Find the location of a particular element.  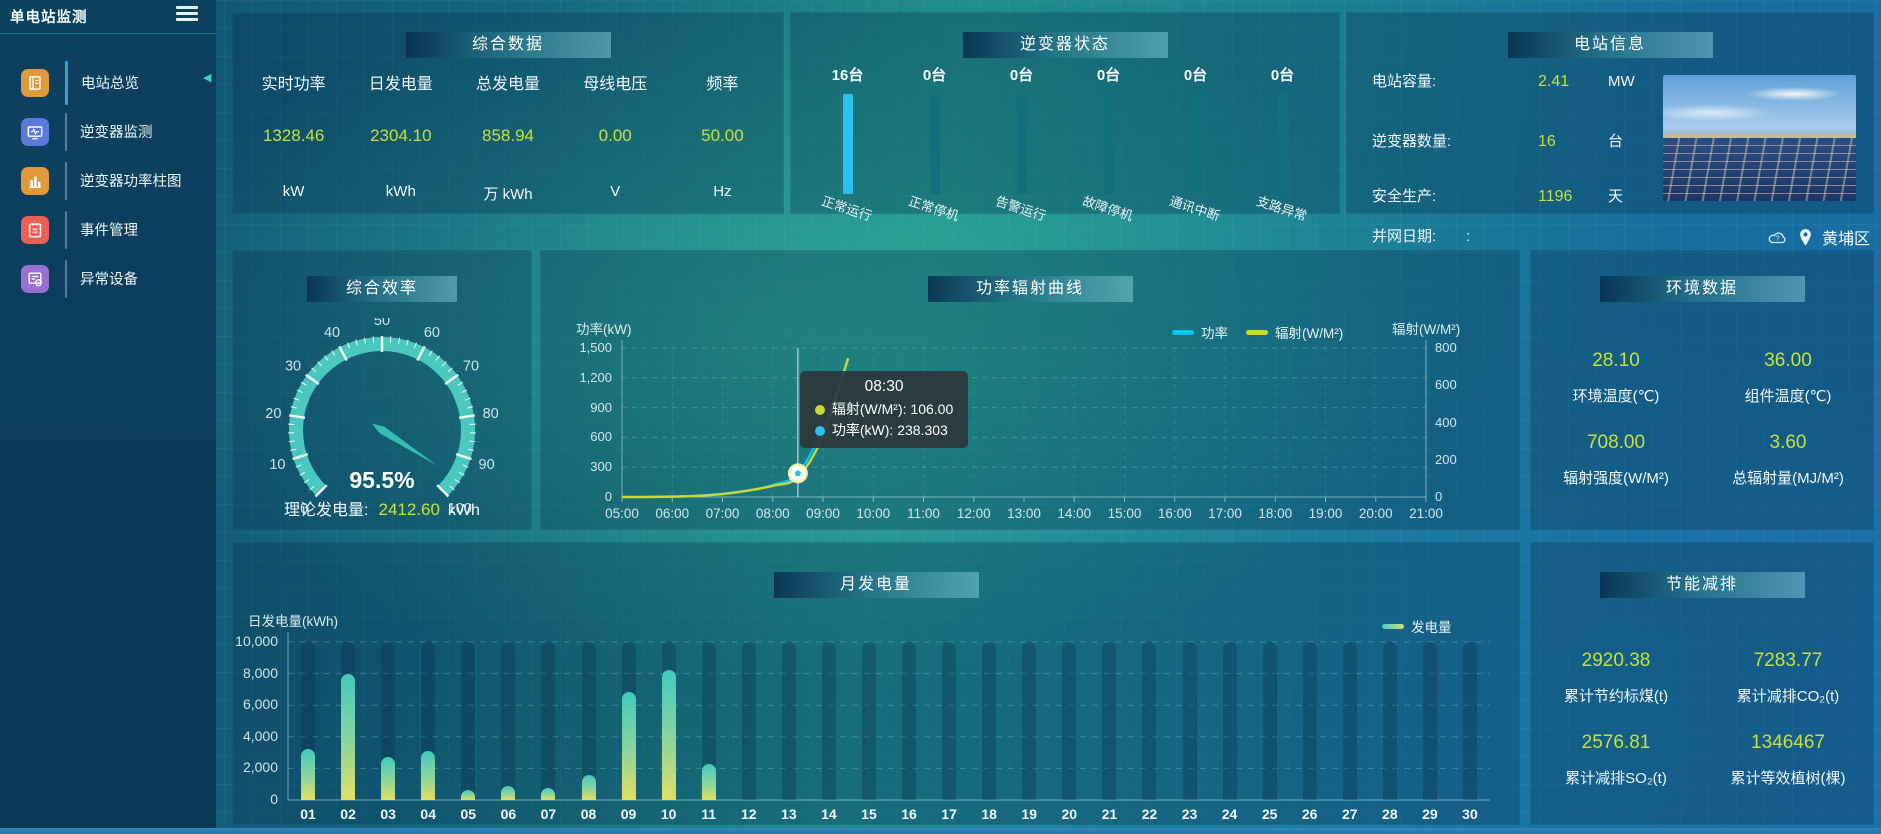

savings-metric-value: 2576.81 is located at coordinates (1616, 742).